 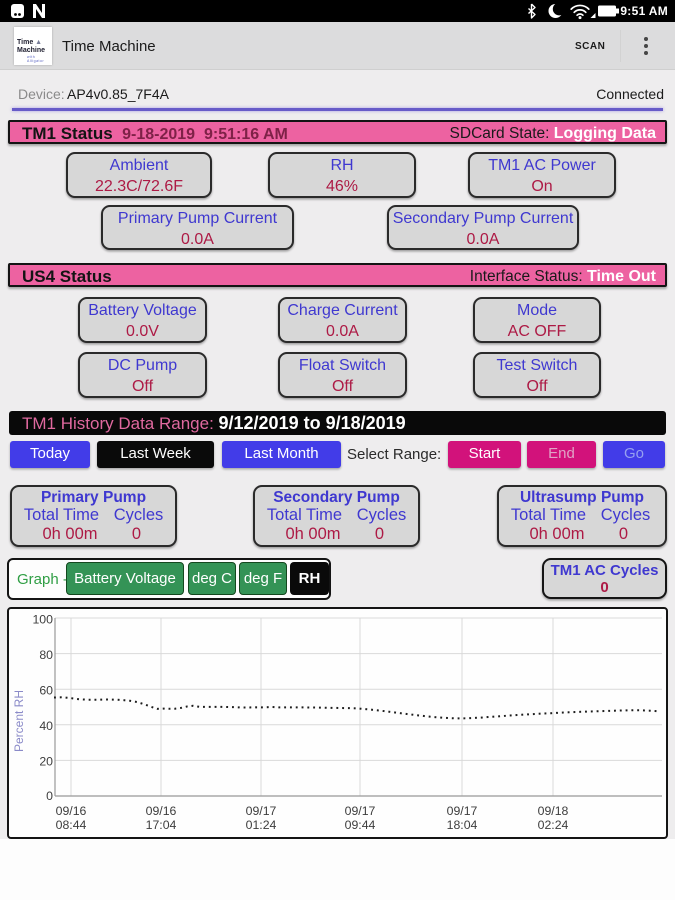 What do you see at coordinates (19, 721) in the screenshot?
I see `svg-text: Percent RH` at bounding box center [19, 721].